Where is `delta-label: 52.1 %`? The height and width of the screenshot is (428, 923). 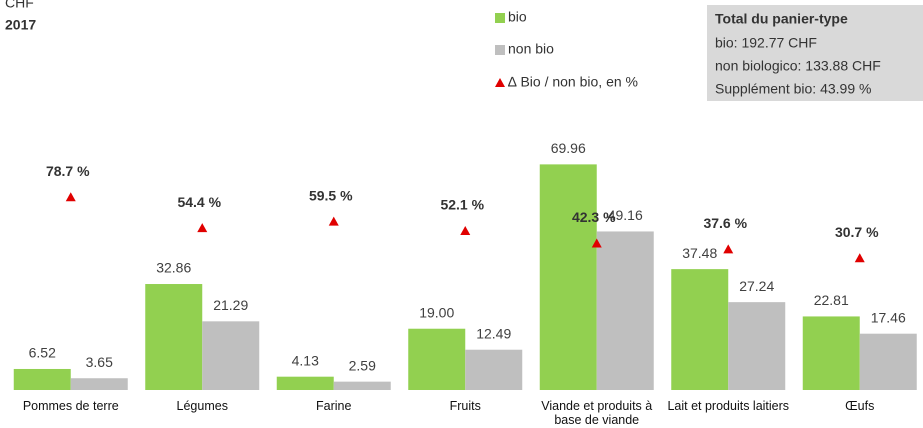
delta-label: 52.1 % is located at coordinates (462, 205).